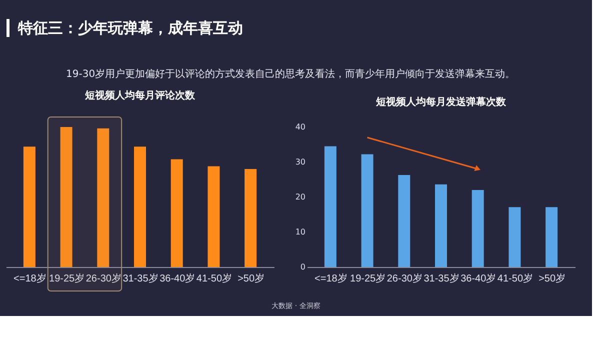  Describe the element at coordinates (291, 74) in the screenshot. I see `text: 19-30岁用户更加偏好于以评论的方式发表自己的思考及看法，而青少年用户倾向于发送弹幕来互动。` at that location.